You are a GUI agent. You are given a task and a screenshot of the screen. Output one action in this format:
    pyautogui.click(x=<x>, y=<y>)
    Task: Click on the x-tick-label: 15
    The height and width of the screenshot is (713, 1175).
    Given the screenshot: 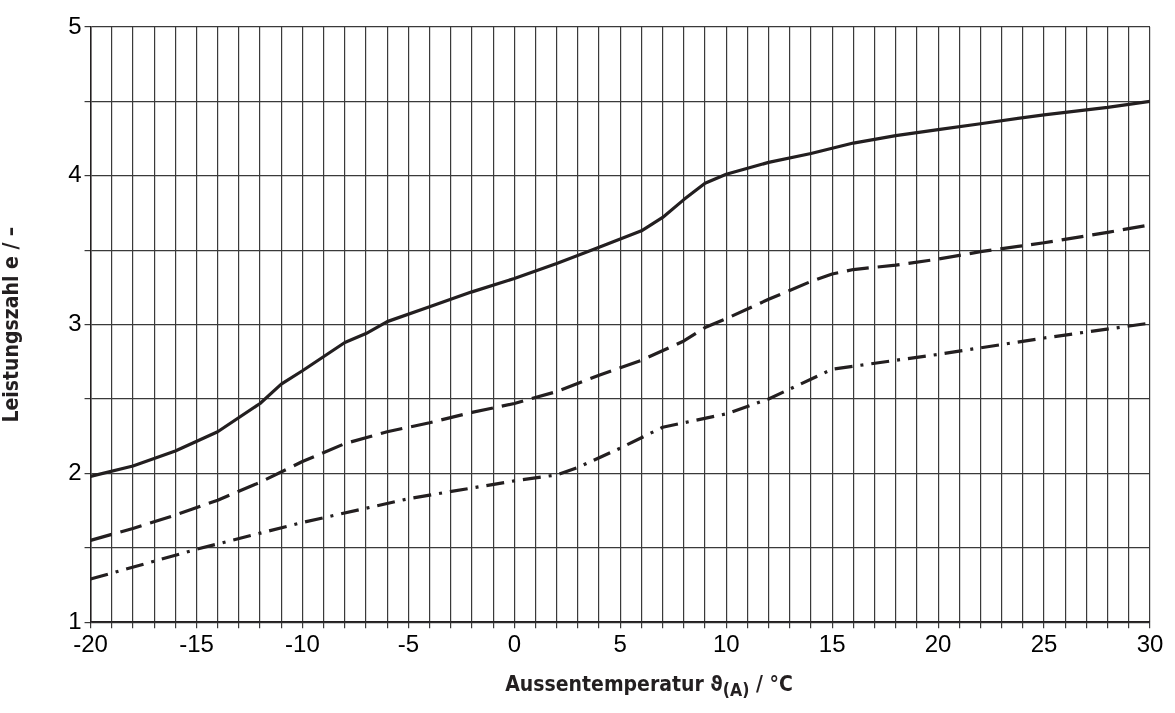 What is the action you would take?
    pyautogui.click(x=832, y=644)
    